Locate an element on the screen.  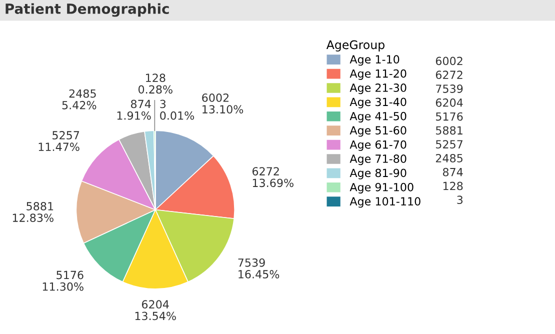
text: 3 is located at coordinates (460, 200).